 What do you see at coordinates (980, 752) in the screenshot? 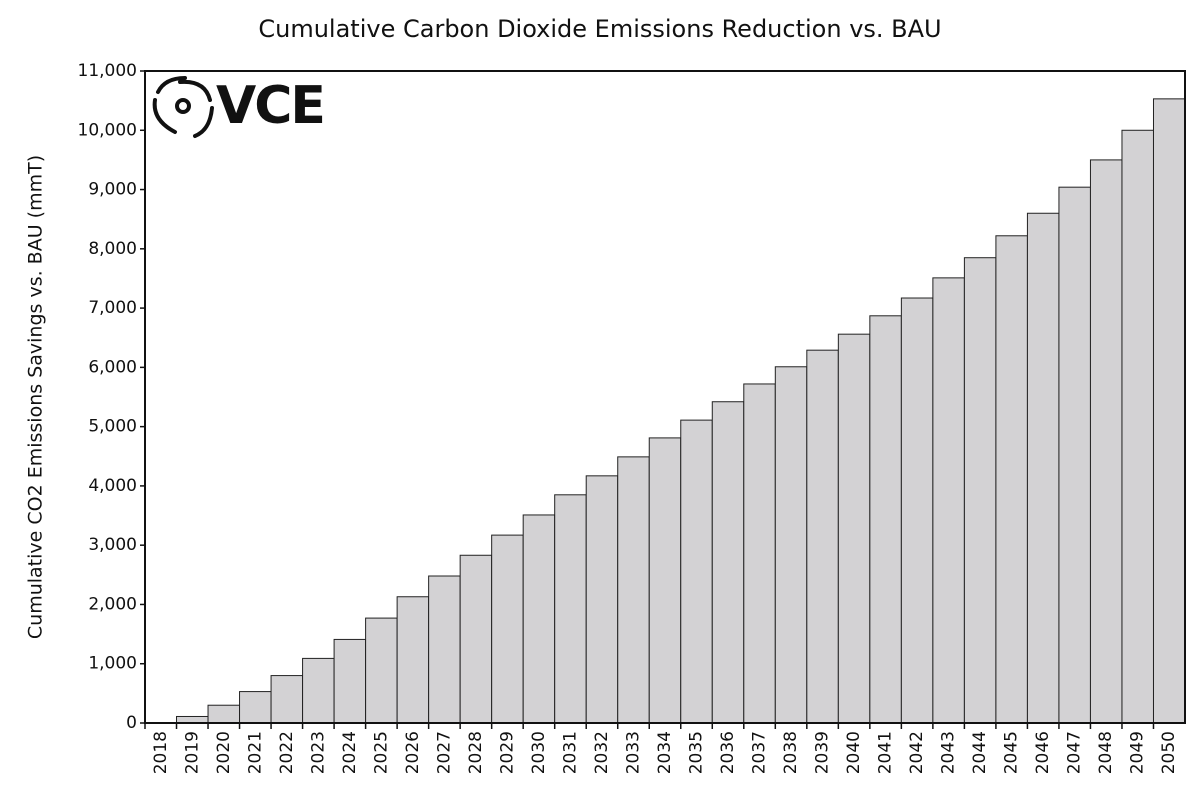
I see `x-tick-label: 2044` at bounding box center [980, 752].